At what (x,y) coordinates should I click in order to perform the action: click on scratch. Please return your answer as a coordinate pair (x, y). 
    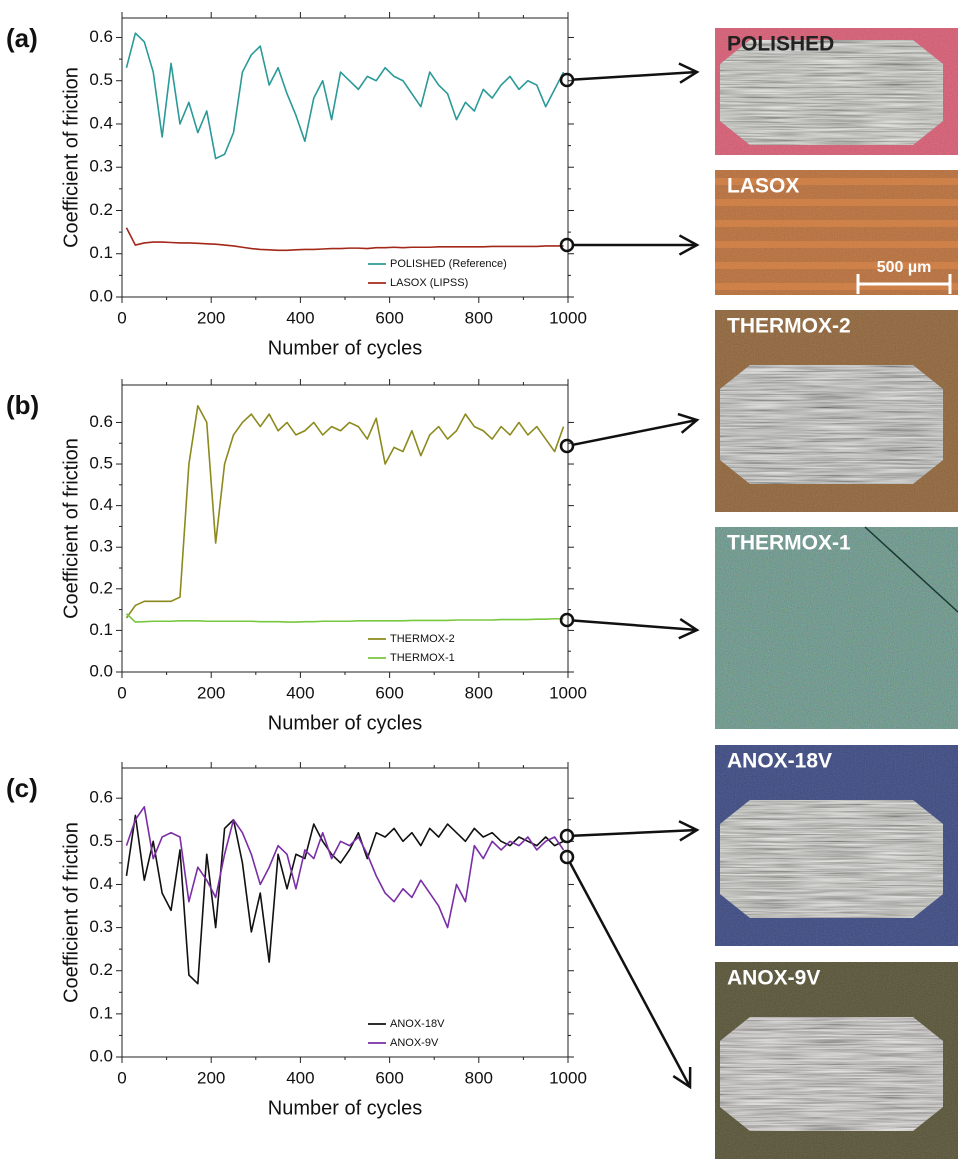
    Looking at the image, I should click on (911, 569).